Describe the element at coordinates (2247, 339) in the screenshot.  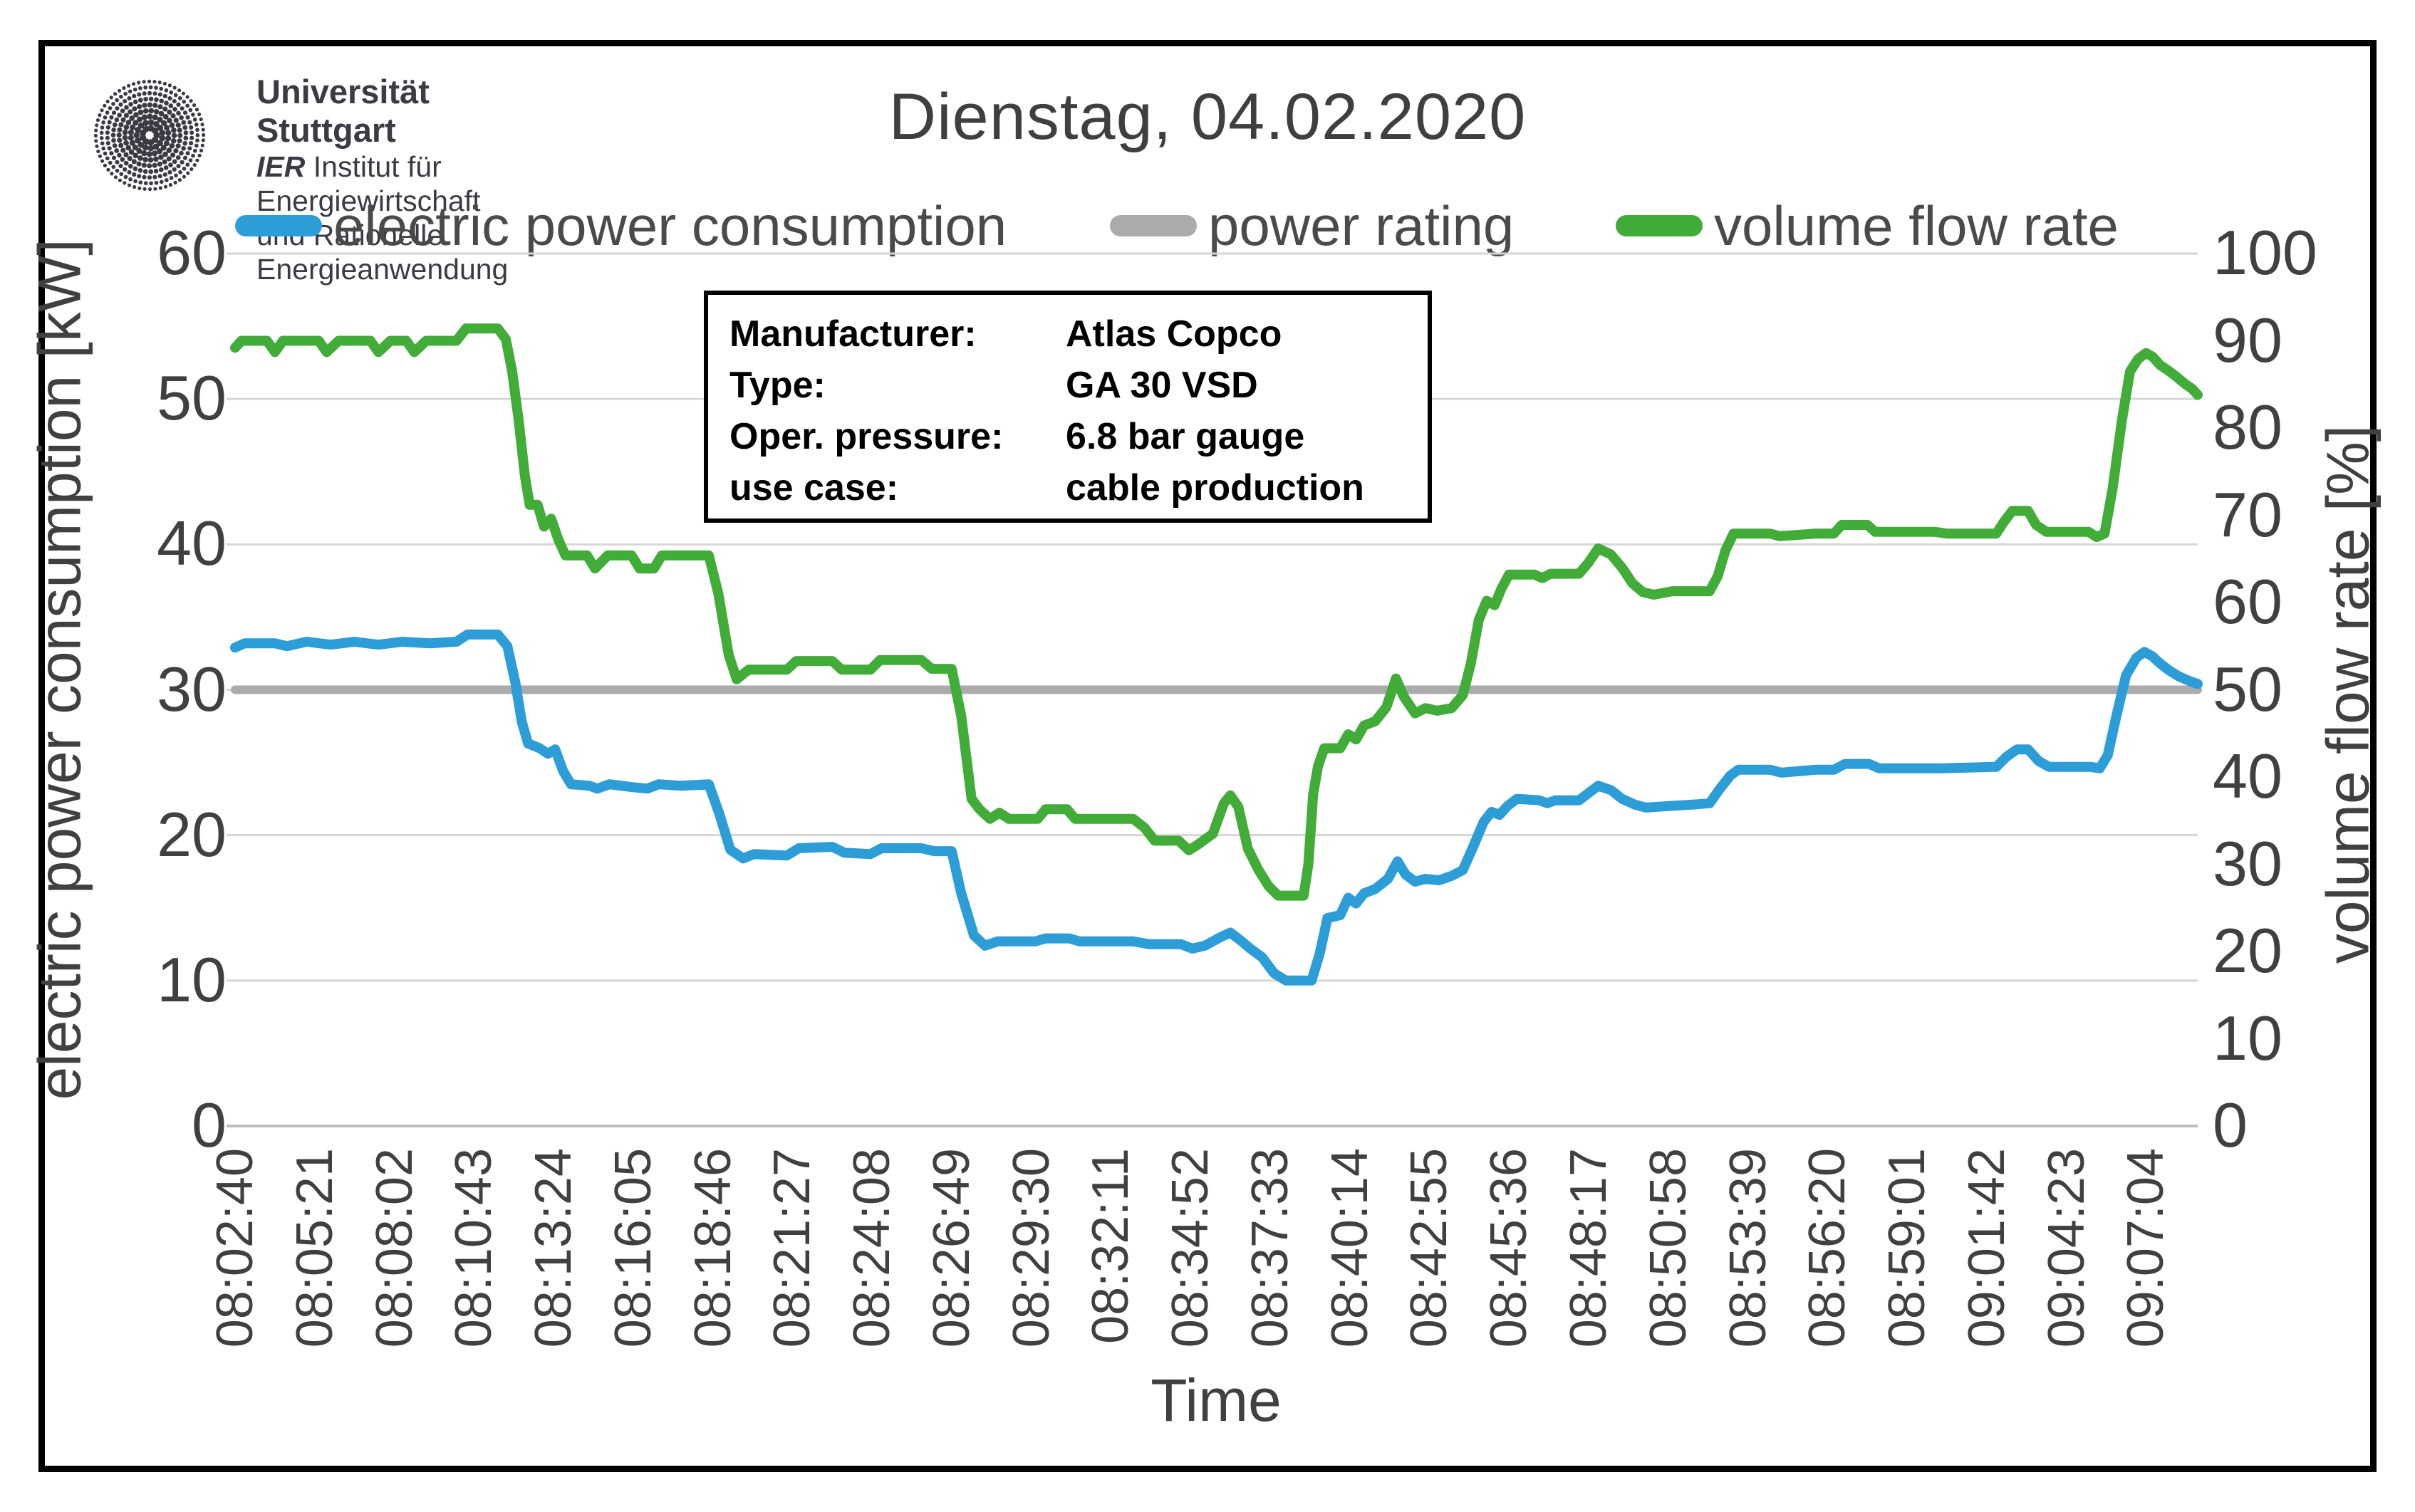
I see `right-tick-90: 90` at that location.